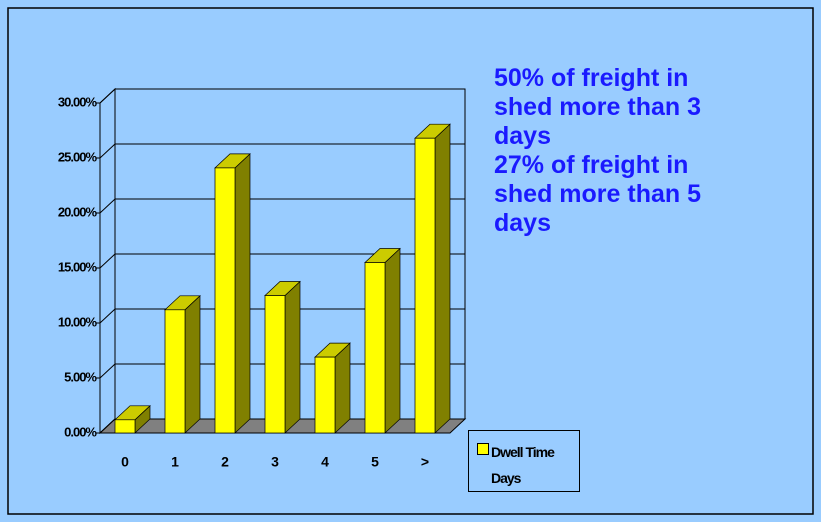 Image resolution: width=821 pixels, height=522 pixels. What do you see at coordinates (375, 462) in the screenshot?
I see `x-tick-label: 5` at bounding box center [375, 462].